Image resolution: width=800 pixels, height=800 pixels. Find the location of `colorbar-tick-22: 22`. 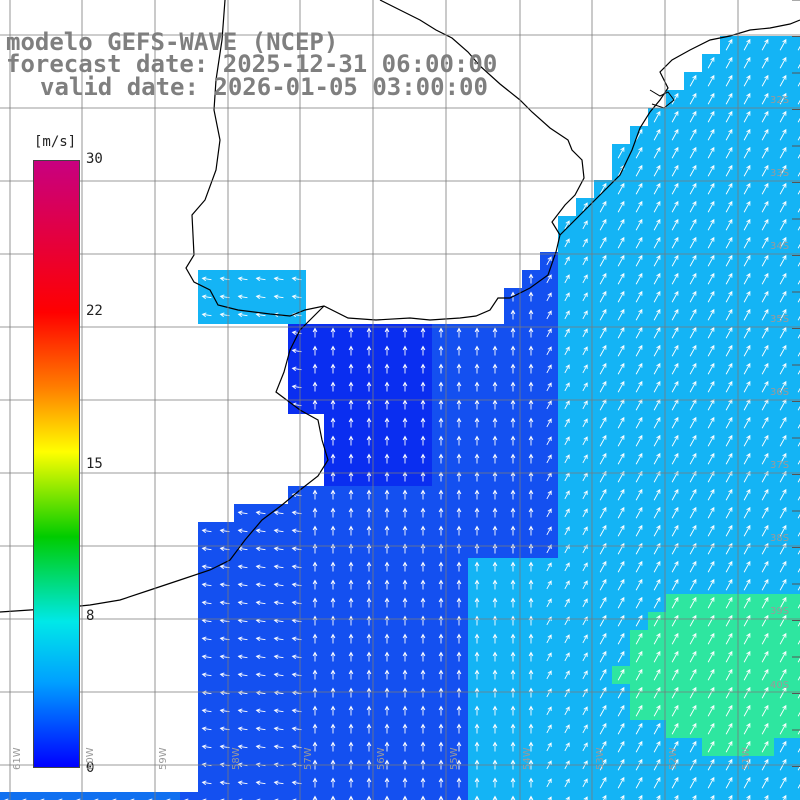

colorbar-tick-22: 22 is located at coordinates (94, 311).